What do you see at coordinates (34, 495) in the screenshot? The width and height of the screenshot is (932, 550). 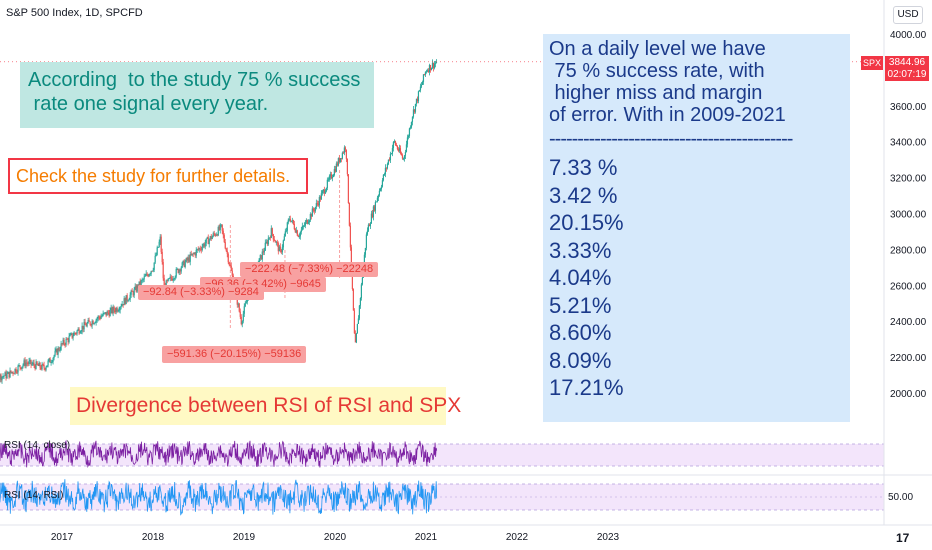 I see `rsi-rsi-label: RSI (14, RSI)` at bounding box center [34, 495].